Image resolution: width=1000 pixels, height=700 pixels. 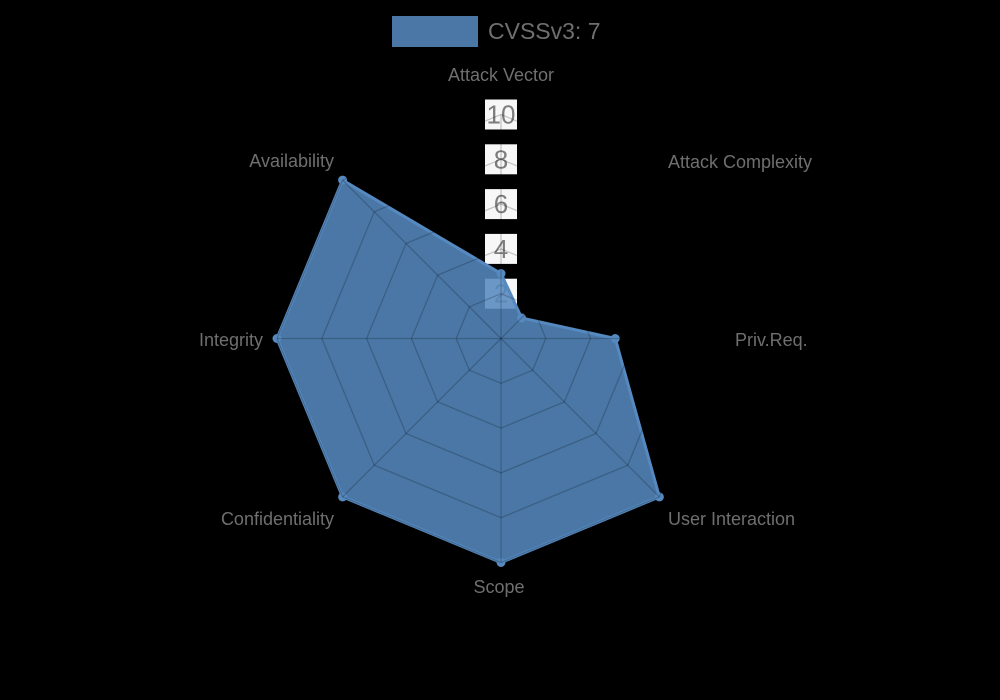 What do you see at coordinates (544, 31) in the screenshot?
I see `legend-label: CVSSv3: 7` at bounding box center [544, 31].